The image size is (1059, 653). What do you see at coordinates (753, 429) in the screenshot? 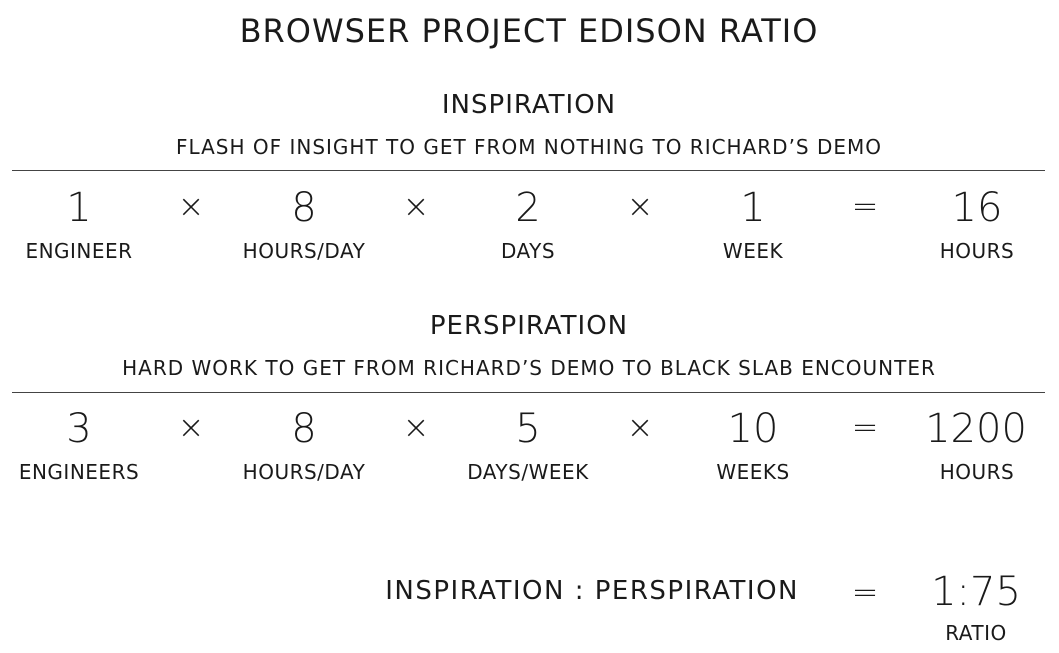
I see `perspiration-factor-4-value: 10` at bounding box center [753, 429].